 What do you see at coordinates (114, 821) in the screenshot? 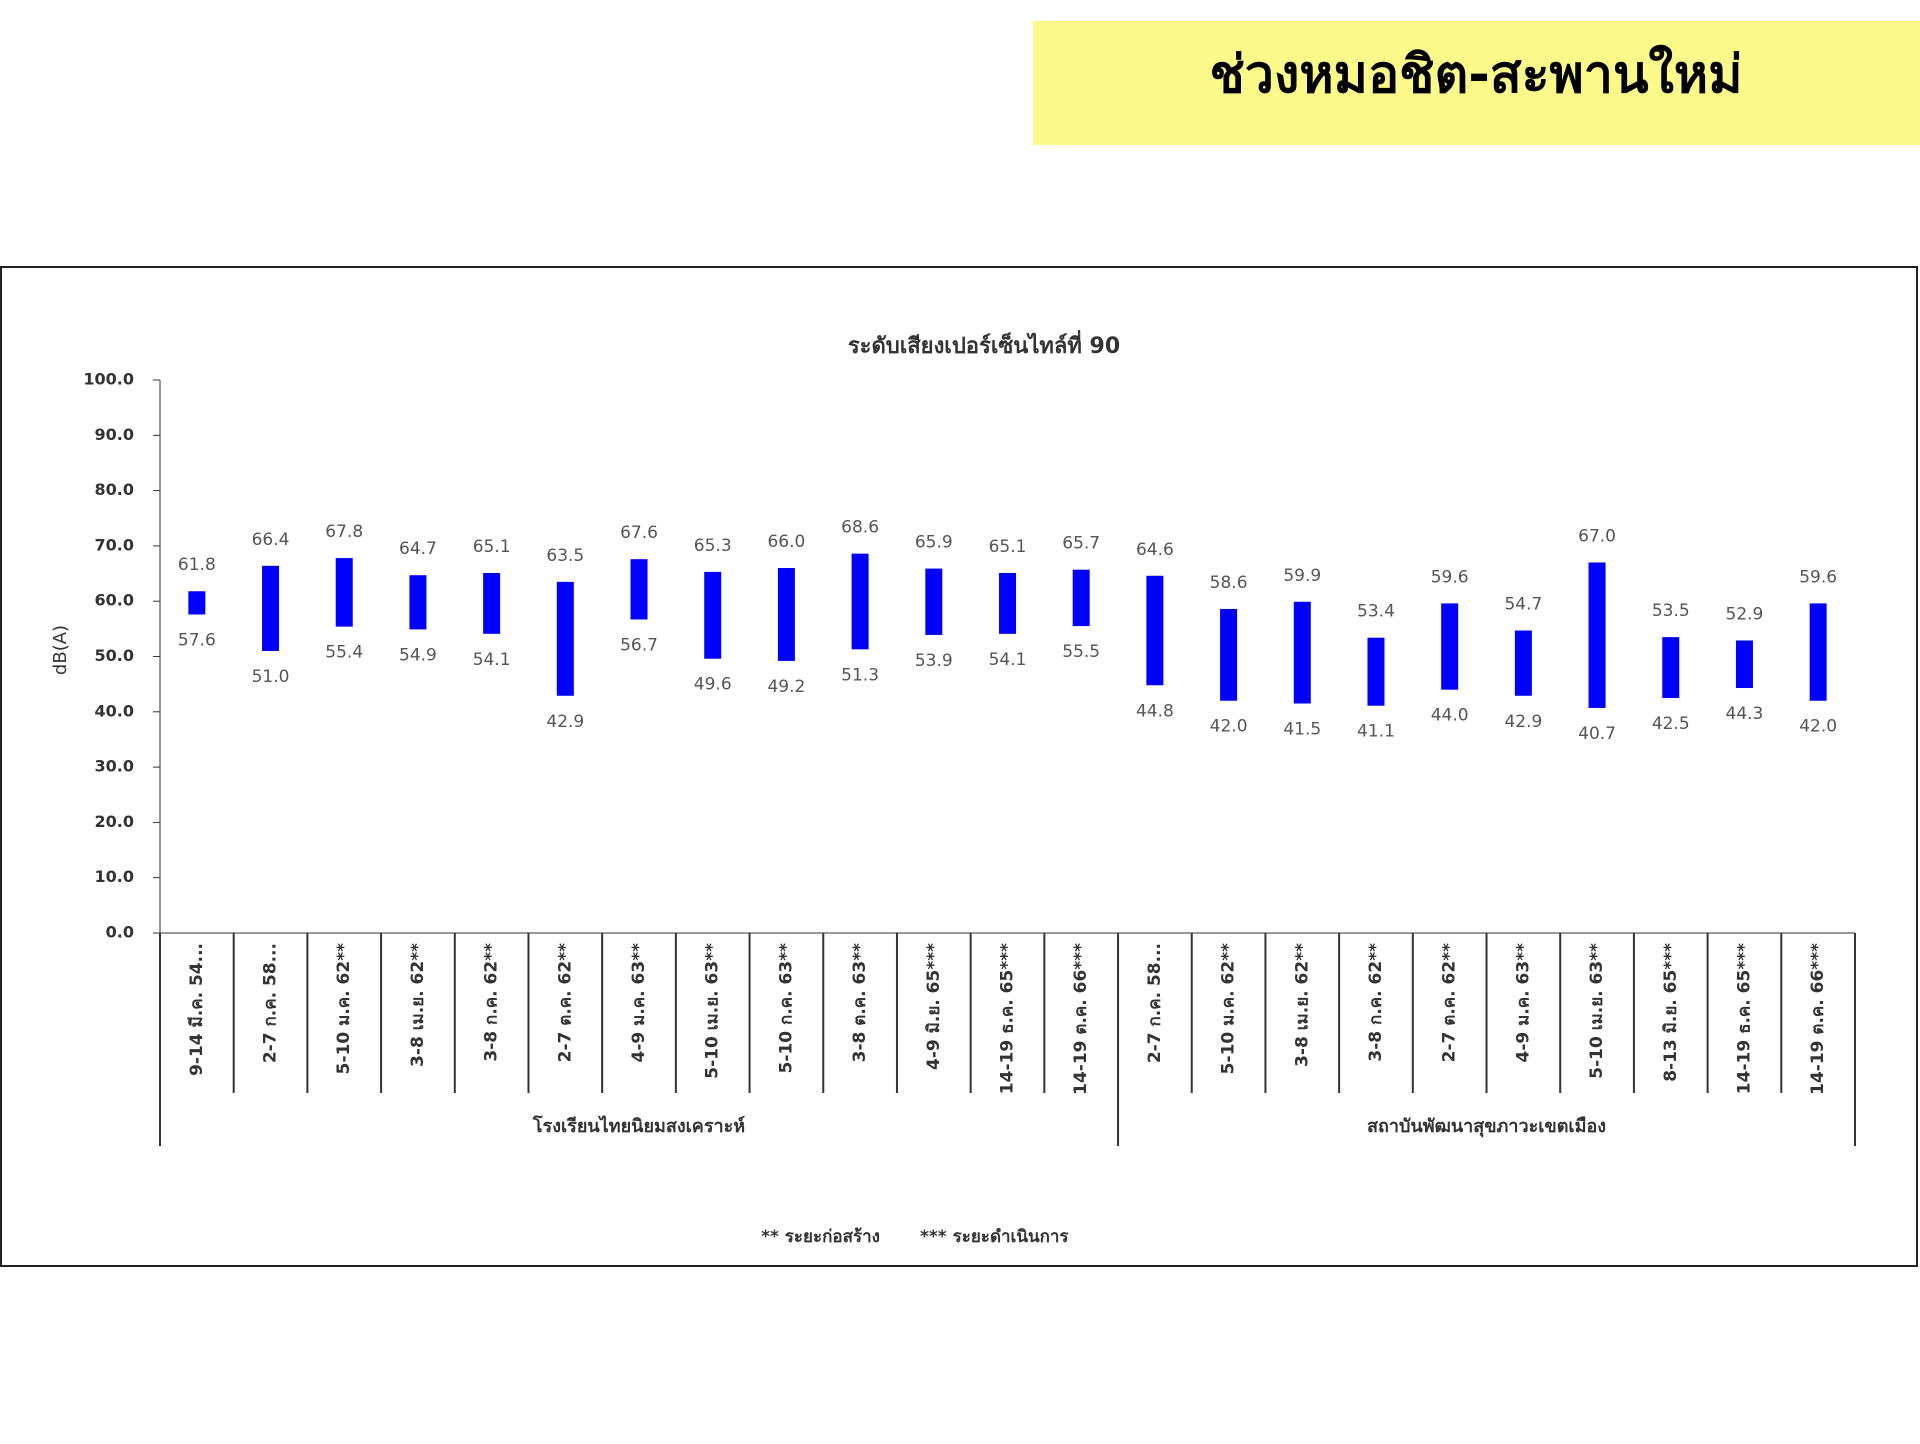
I see `y-tick-label: 20.0` at bounding box center [114, 821].